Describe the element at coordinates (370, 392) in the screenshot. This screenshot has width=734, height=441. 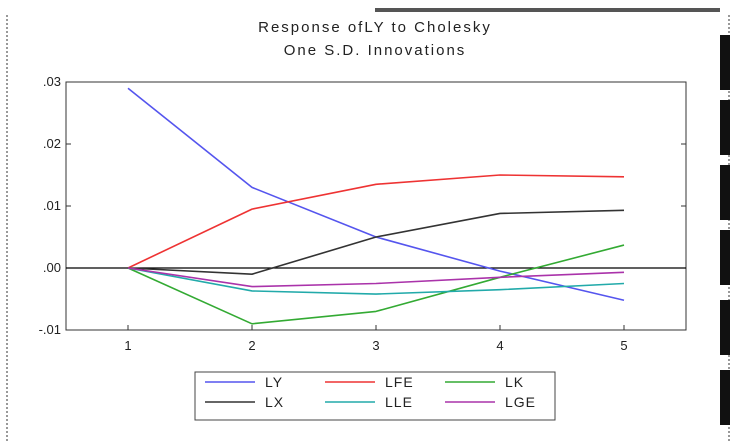
I see `legend: LY LFE LK LX LLE LGE` at that location.